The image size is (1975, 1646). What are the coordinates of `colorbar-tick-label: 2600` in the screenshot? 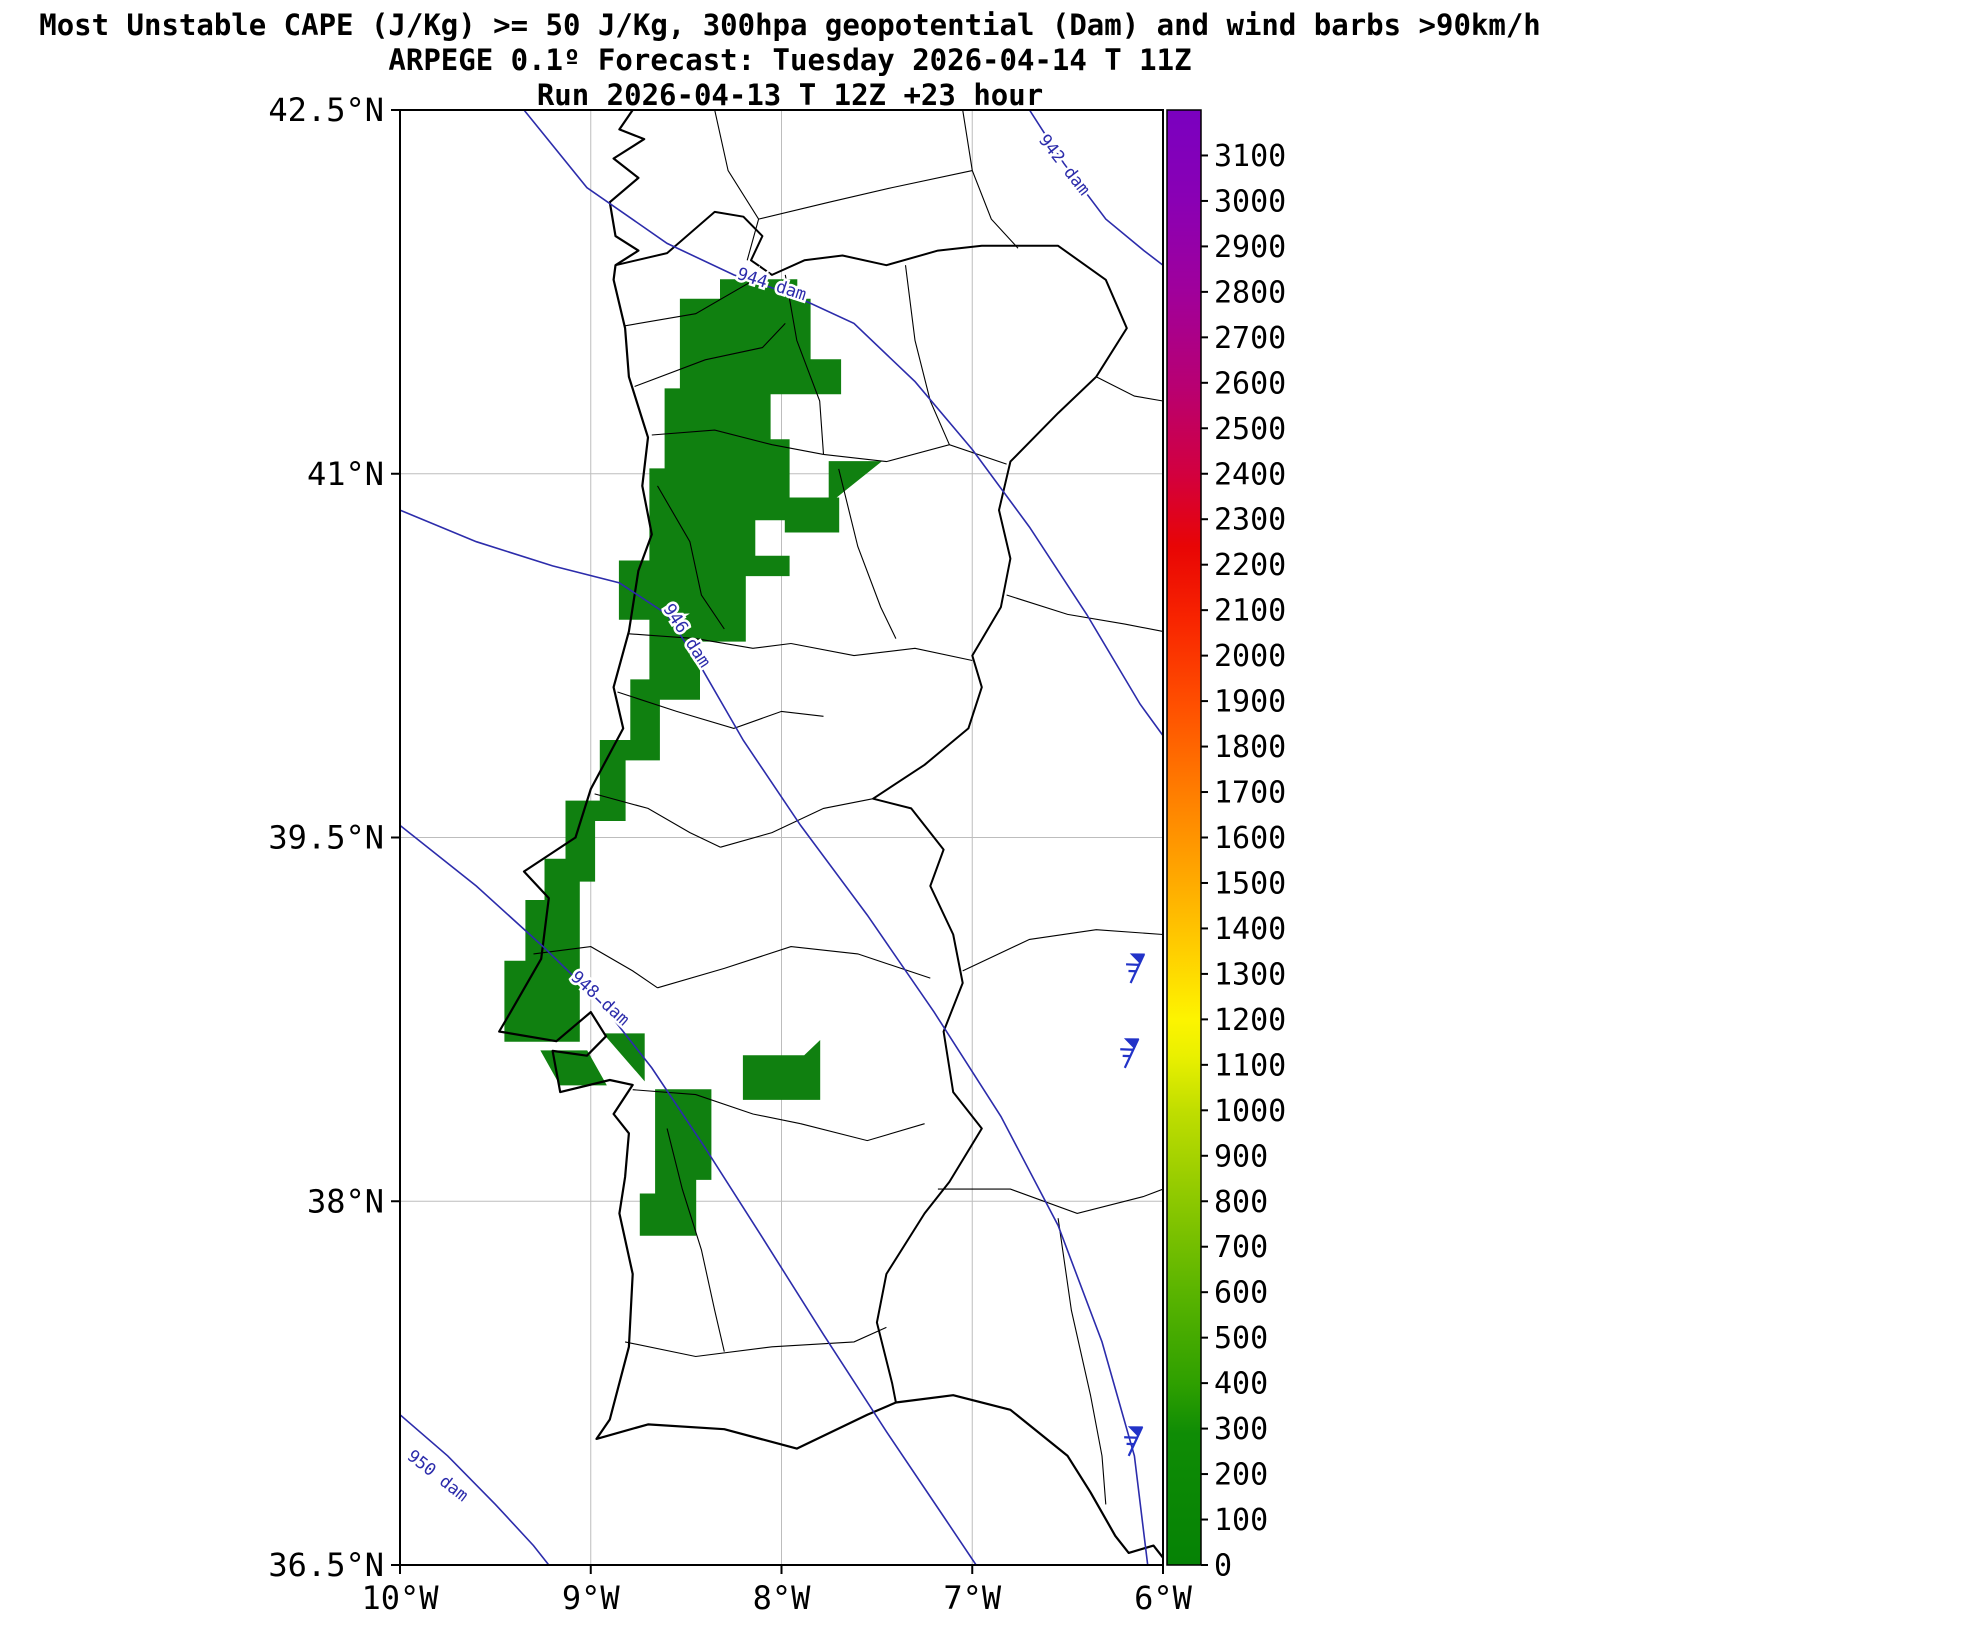 It's located at (1250, 383).